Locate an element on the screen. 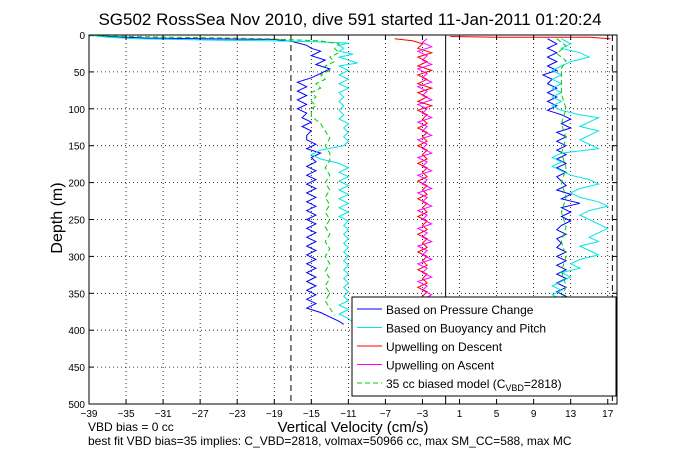  y-tick-label: 200 is located at coordinates (76, 184).